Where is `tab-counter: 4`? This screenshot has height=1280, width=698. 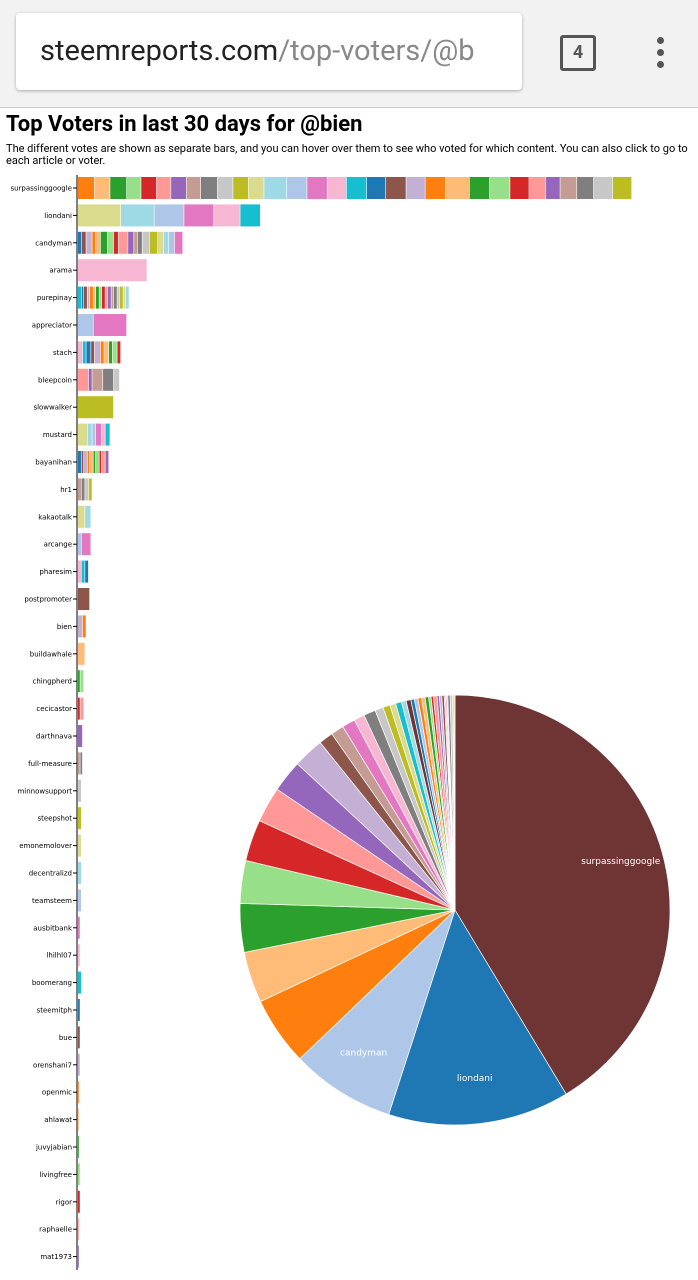
tab-counter: 4 is located at coordinates (578, 53).